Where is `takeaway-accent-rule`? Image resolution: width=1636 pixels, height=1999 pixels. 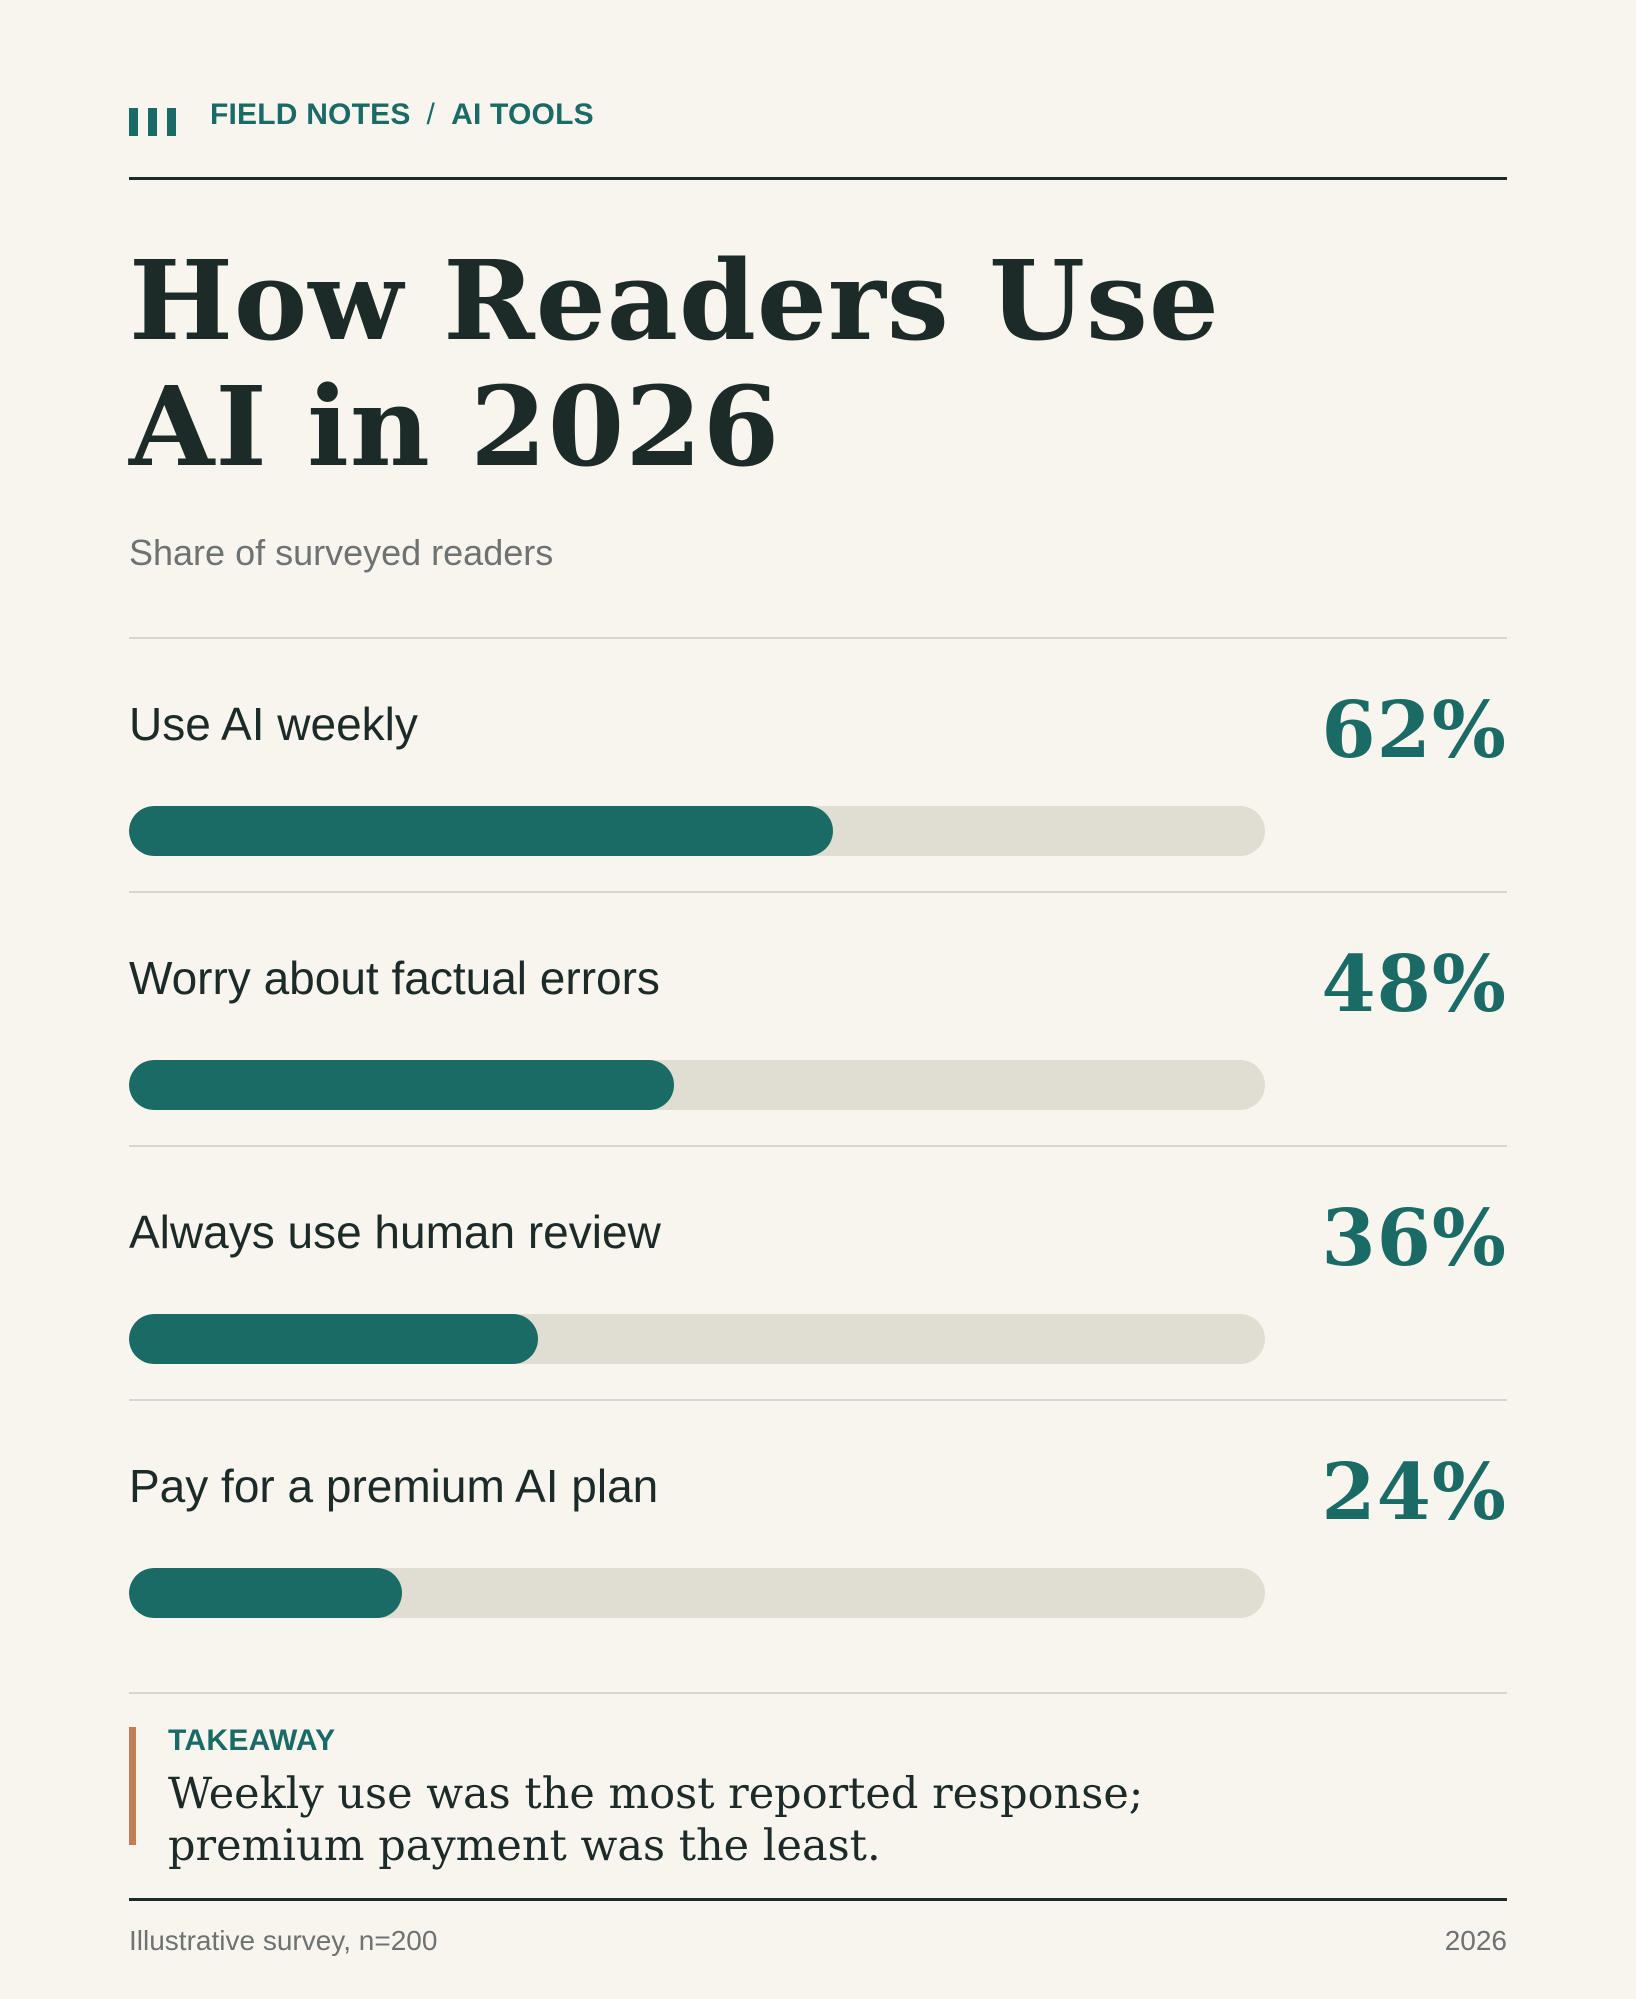
takeaway-accent-rule is located at coordinates (132, 1786).